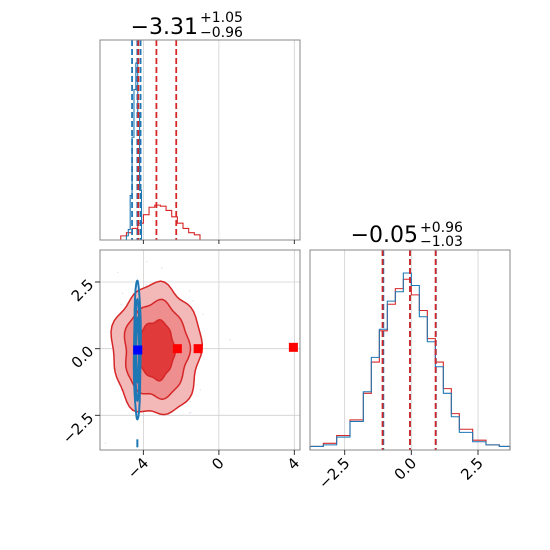 The image size is (550, 550). I want to click on y-tick-label: 2.5, so click(83, 291).